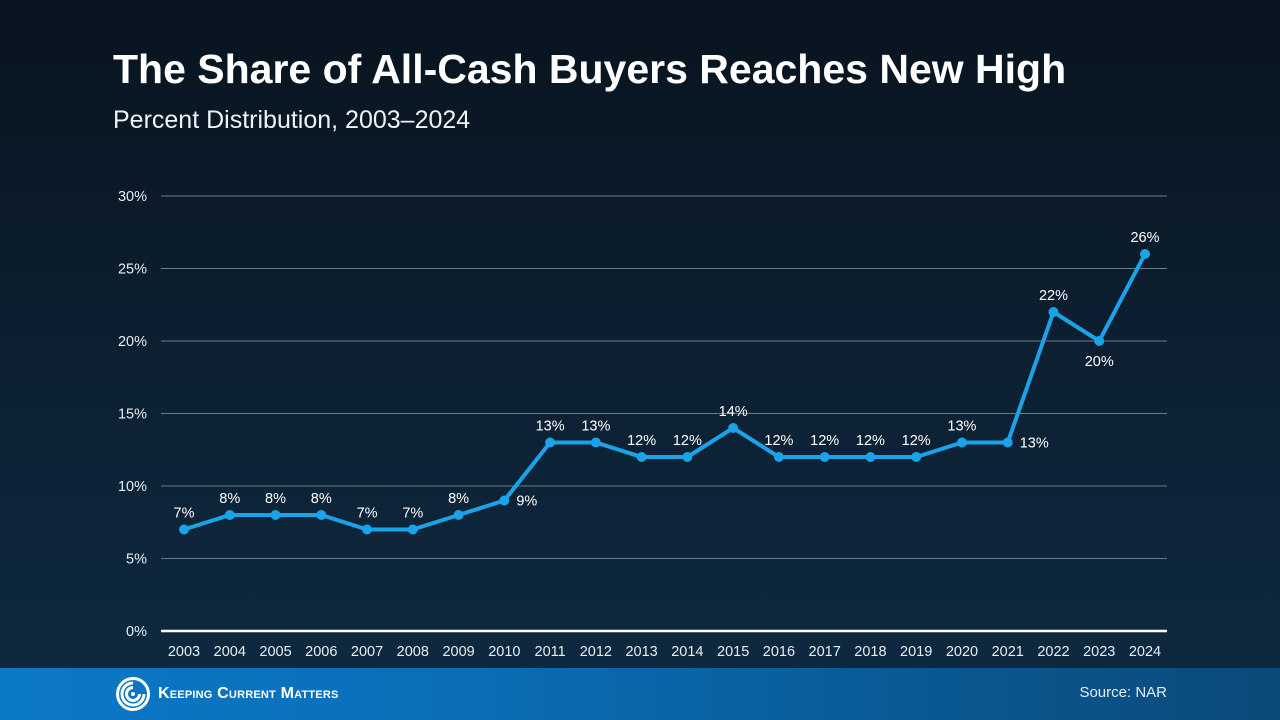 The height and width of the screenshot is (720, 1280). Describe the element at coordinates (687, 652) in the screenshot. I see `x-tick-label: 2014` at that location.